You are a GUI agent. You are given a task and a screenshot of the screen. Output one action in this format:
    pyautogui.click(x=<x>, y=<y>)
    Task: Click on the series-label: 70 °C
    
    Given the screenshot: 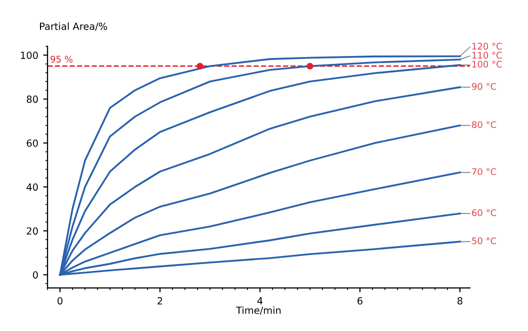 What is the action you would take?
    pyautogui.click(x=484, y=172)
    